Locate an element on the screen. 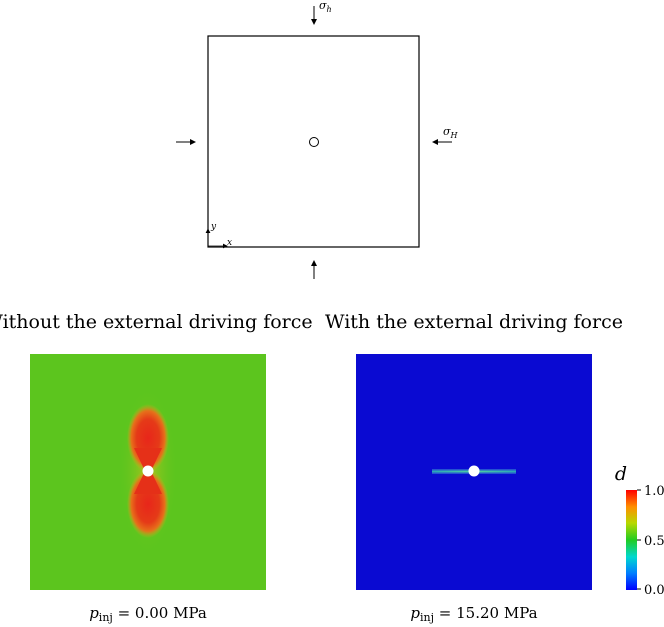  left-borehole is located at coordinates (148, 471).